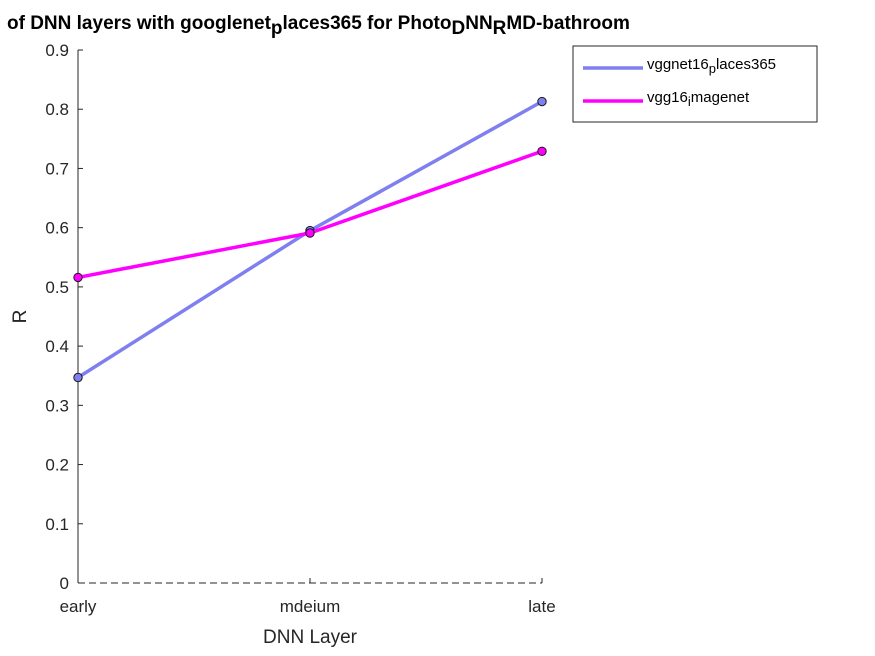 The image size is (875, 656). Describe the element at coordinates (720, 97) in the screenshot. I see `legend-label-part: magenet` at that location.